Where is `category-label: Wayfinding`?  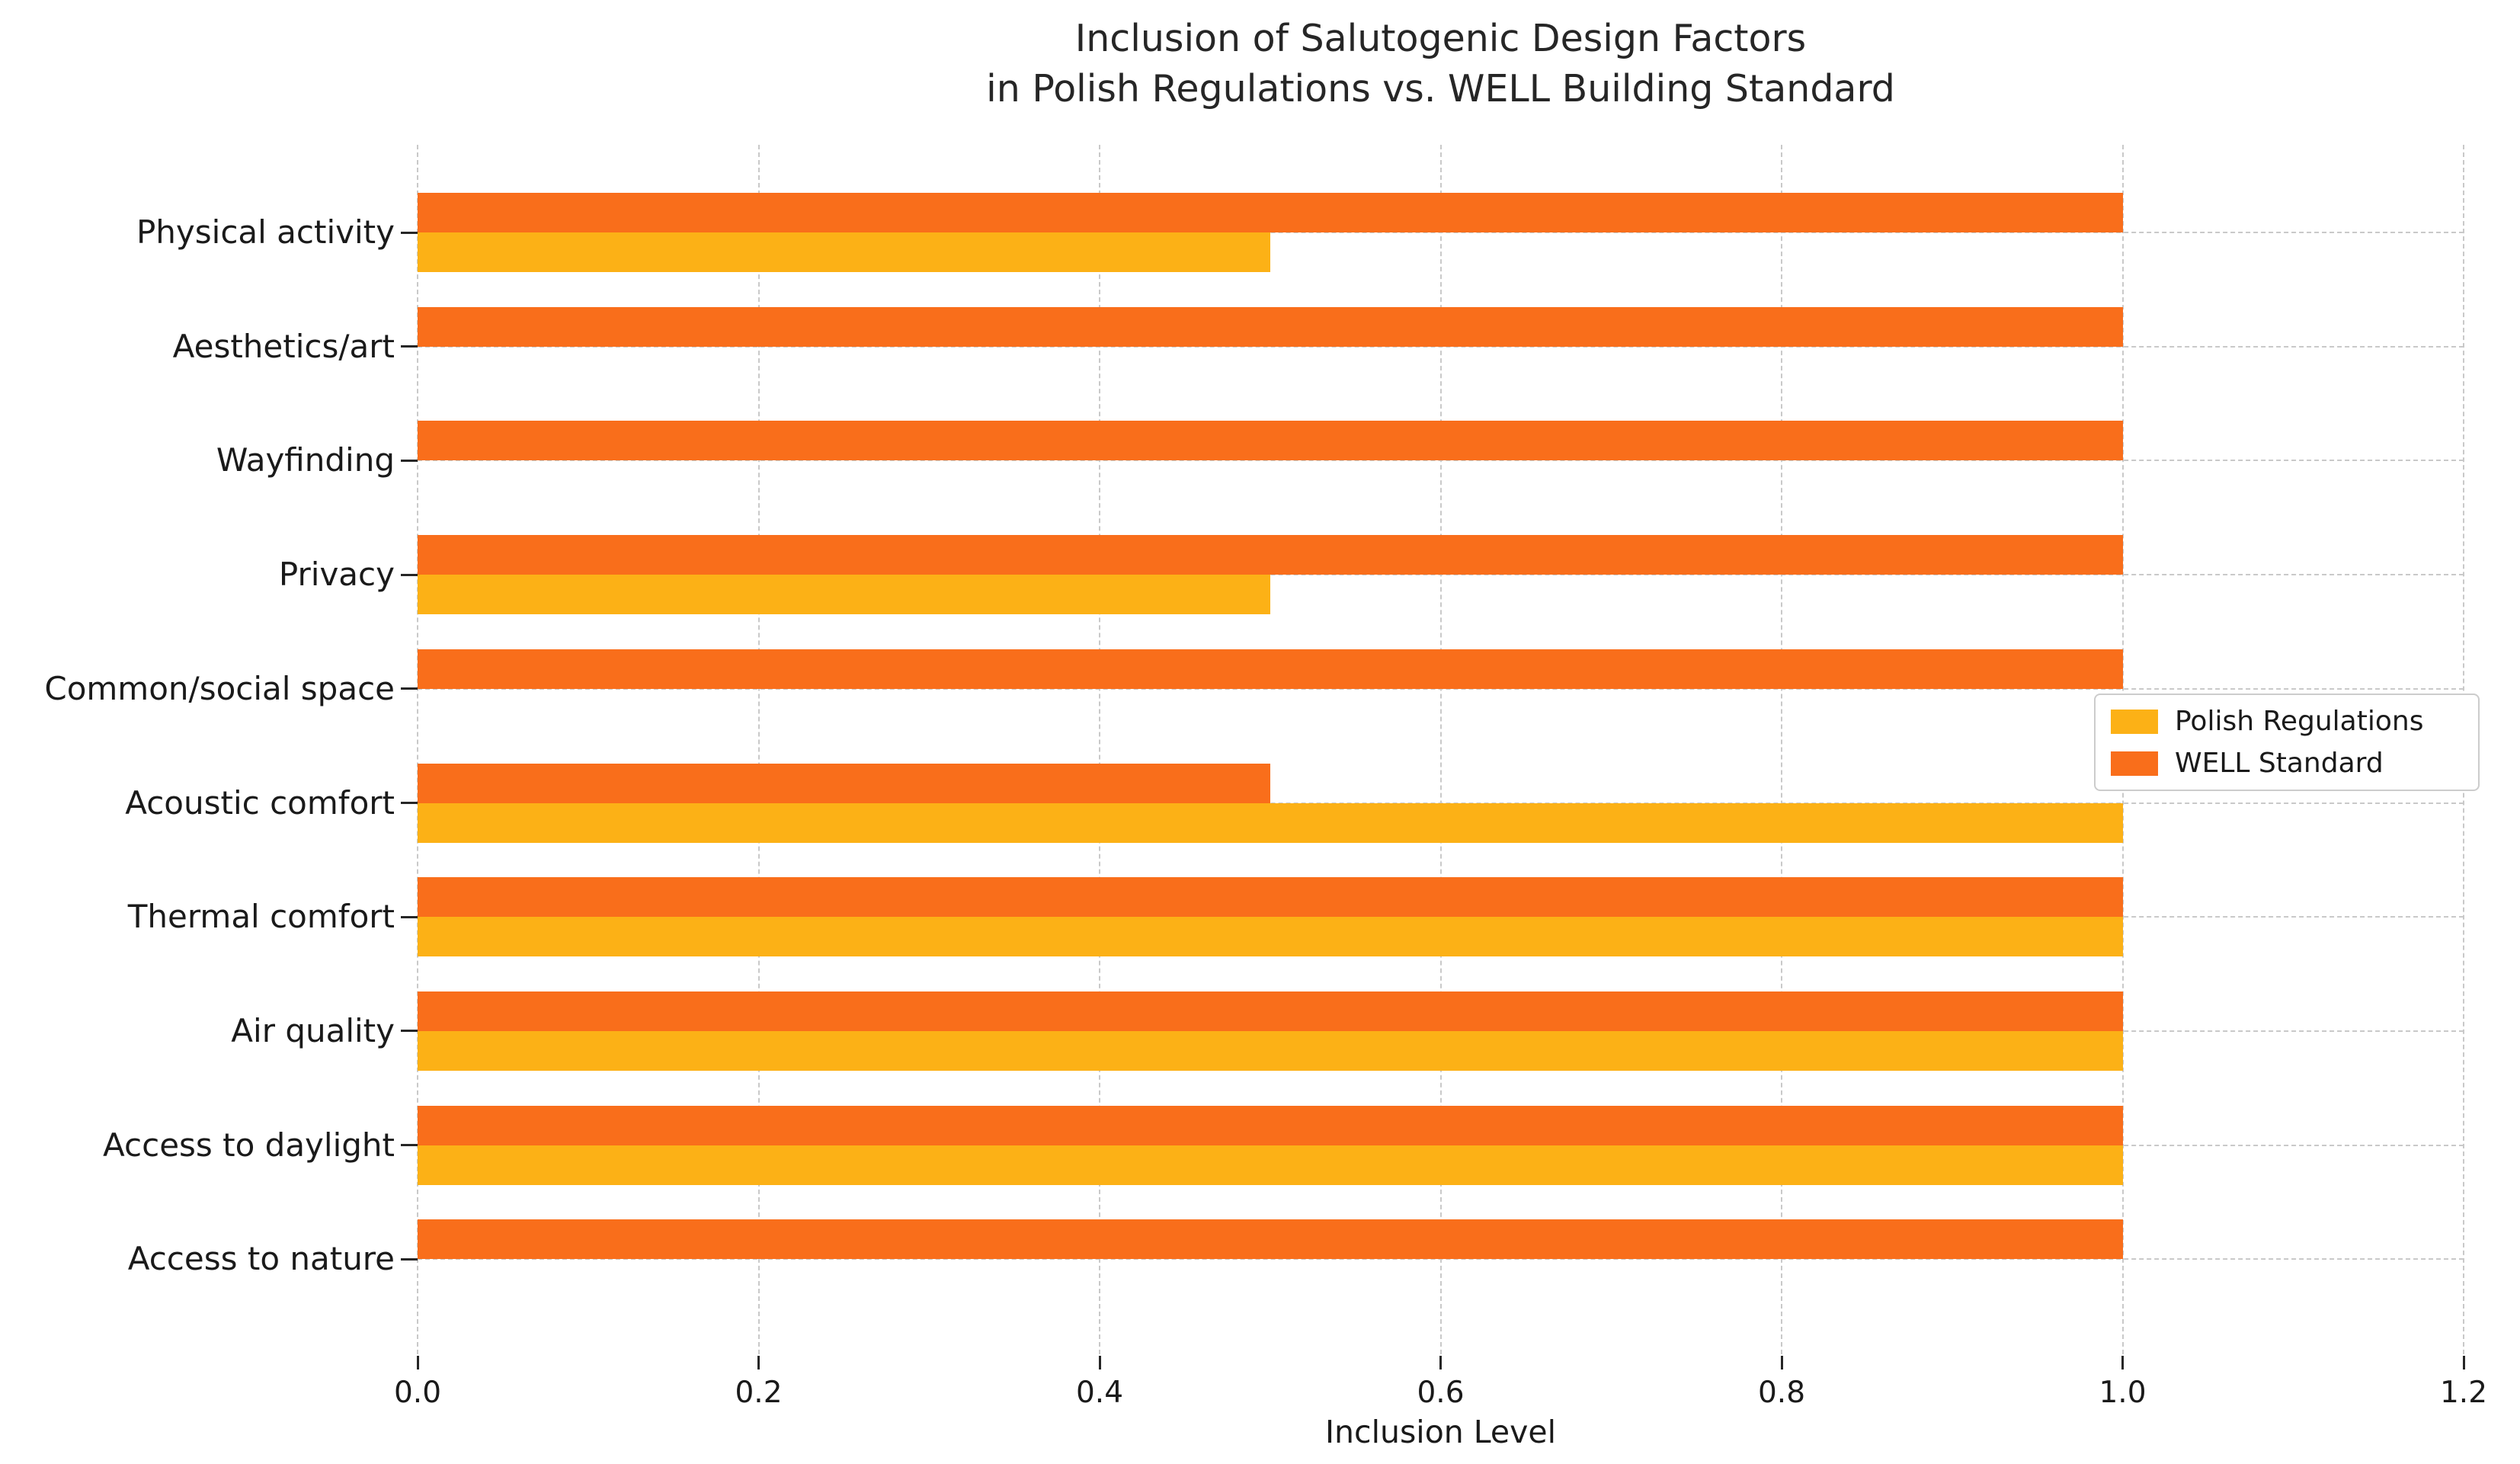
category-label: Wayfinding is located at coordinates (305, 460).